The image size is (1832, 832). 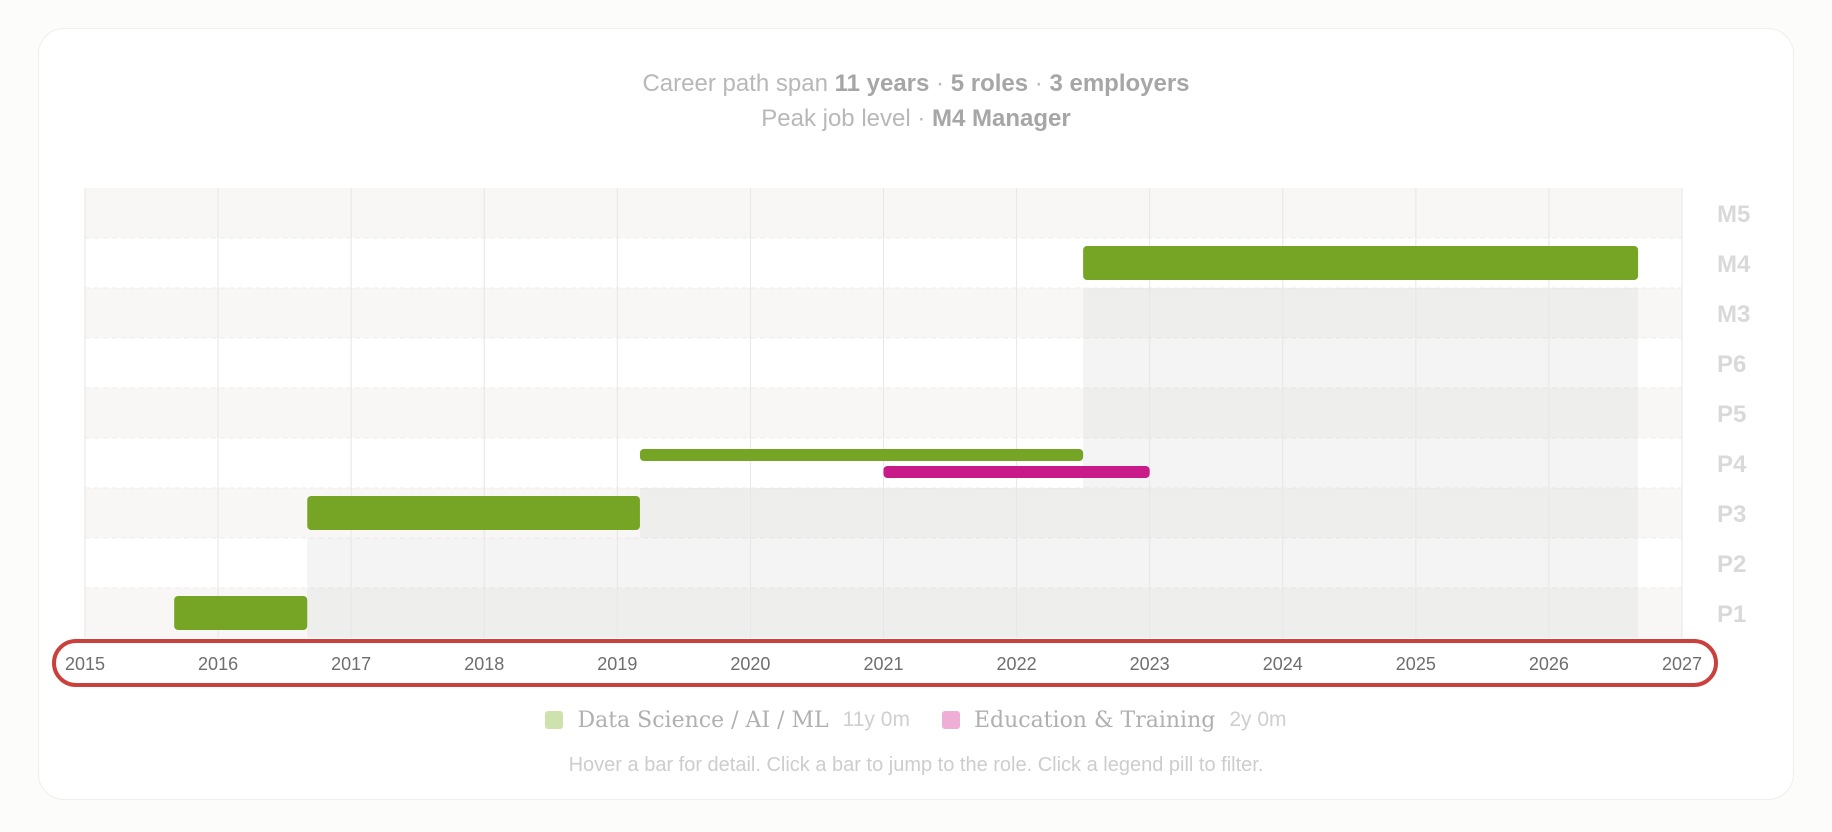 I want to click on level-label: P4, so click(x=1732, y=464).